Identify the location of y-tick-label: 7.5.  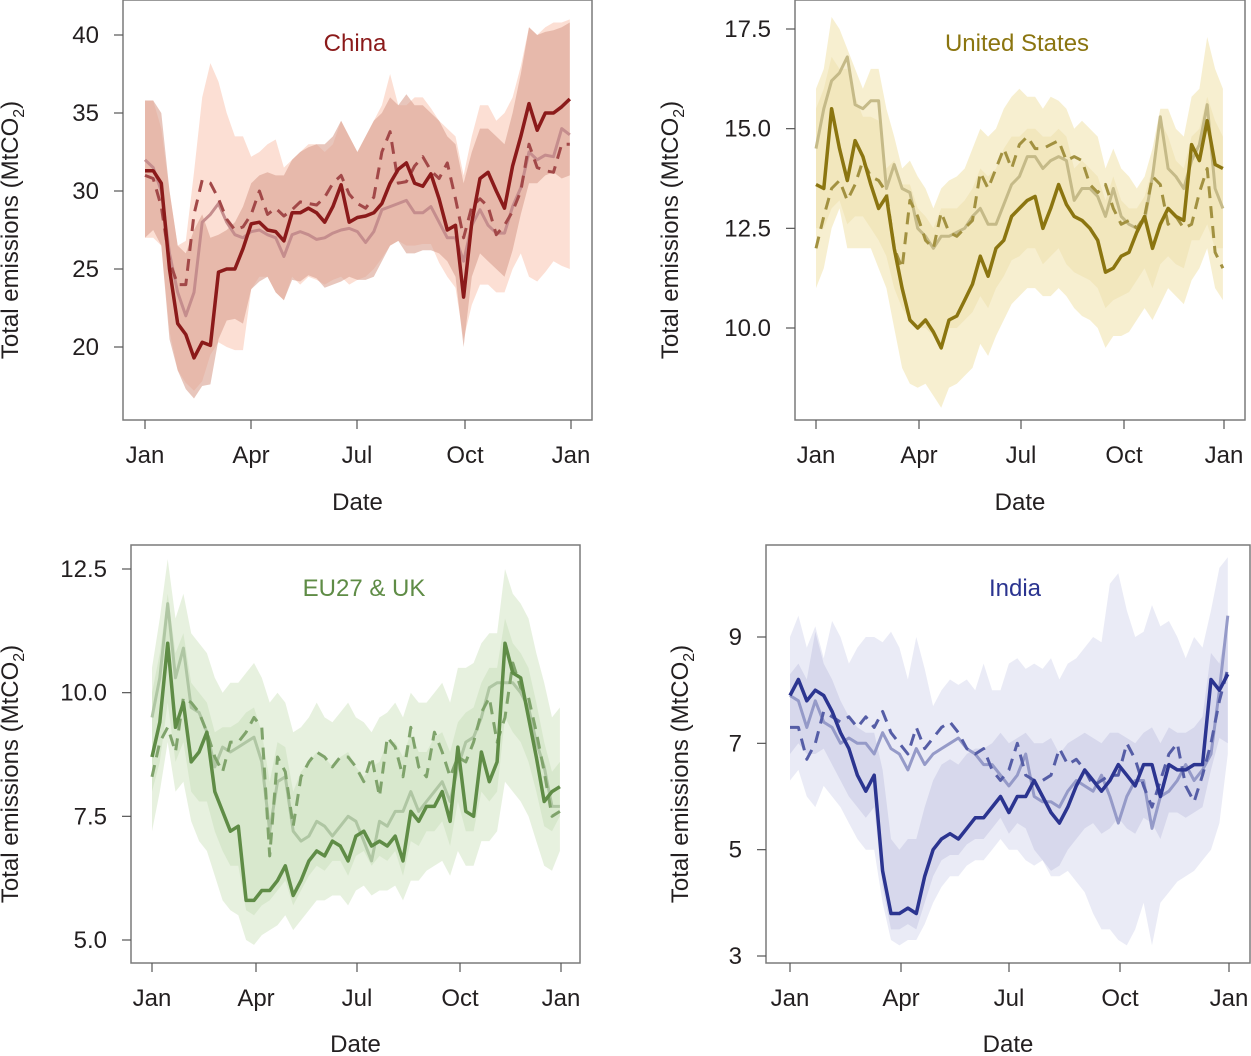
(90, 816).